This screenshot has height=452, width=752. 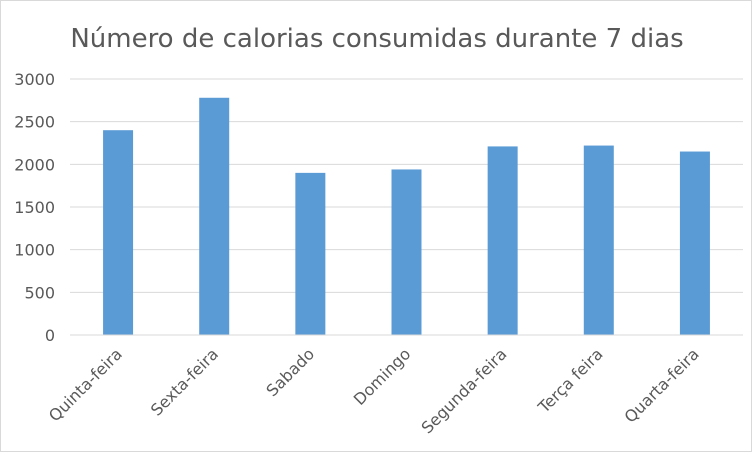 I want to click on bar-quinta-feira, so click(x=118, y=232).